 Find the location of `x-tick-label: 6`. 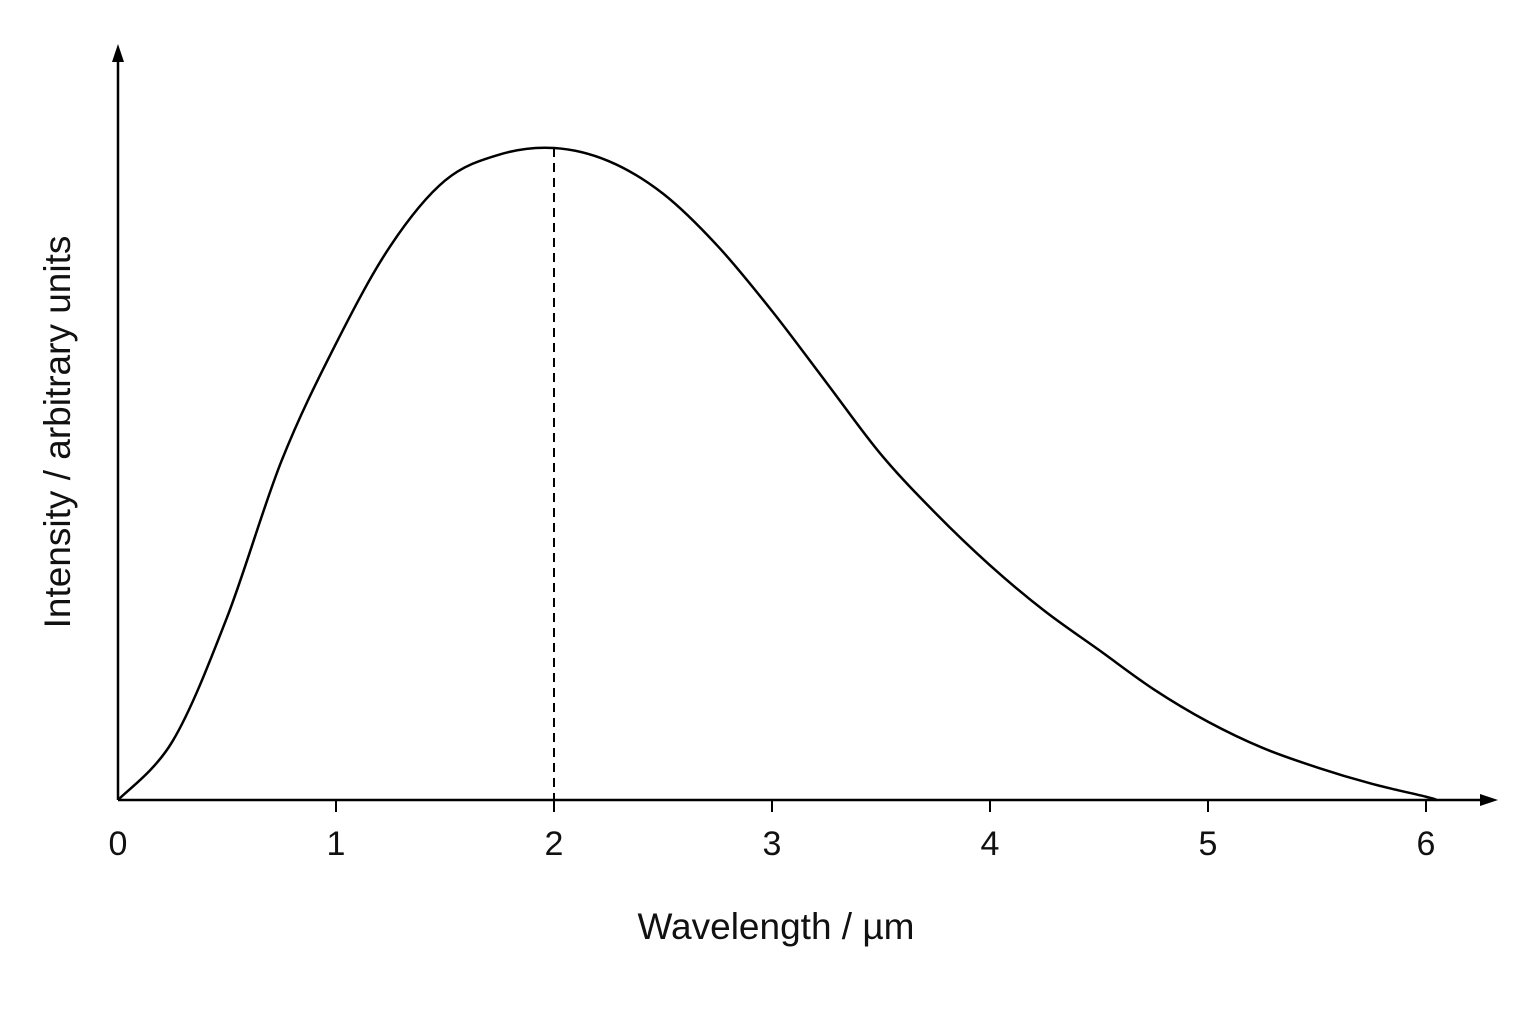

x-tick-label: 6 is located at coordinates (1426, 844).